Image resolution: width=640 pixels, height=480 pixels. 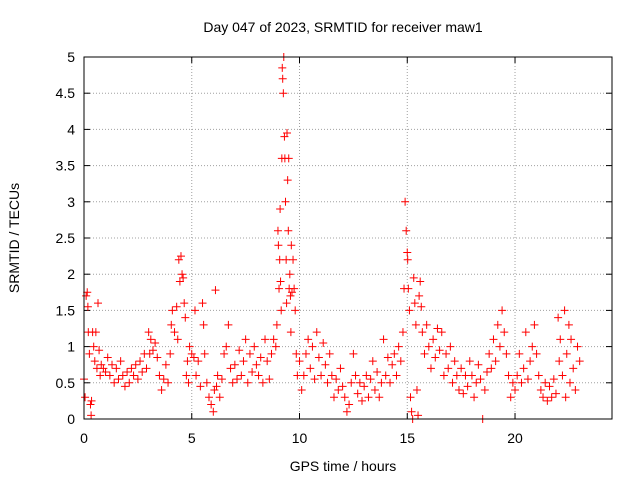 What do you see at coordinates (71, 57) in the screenshot?
I see `y-tick-label: 5` at bounding box center [71, 57].